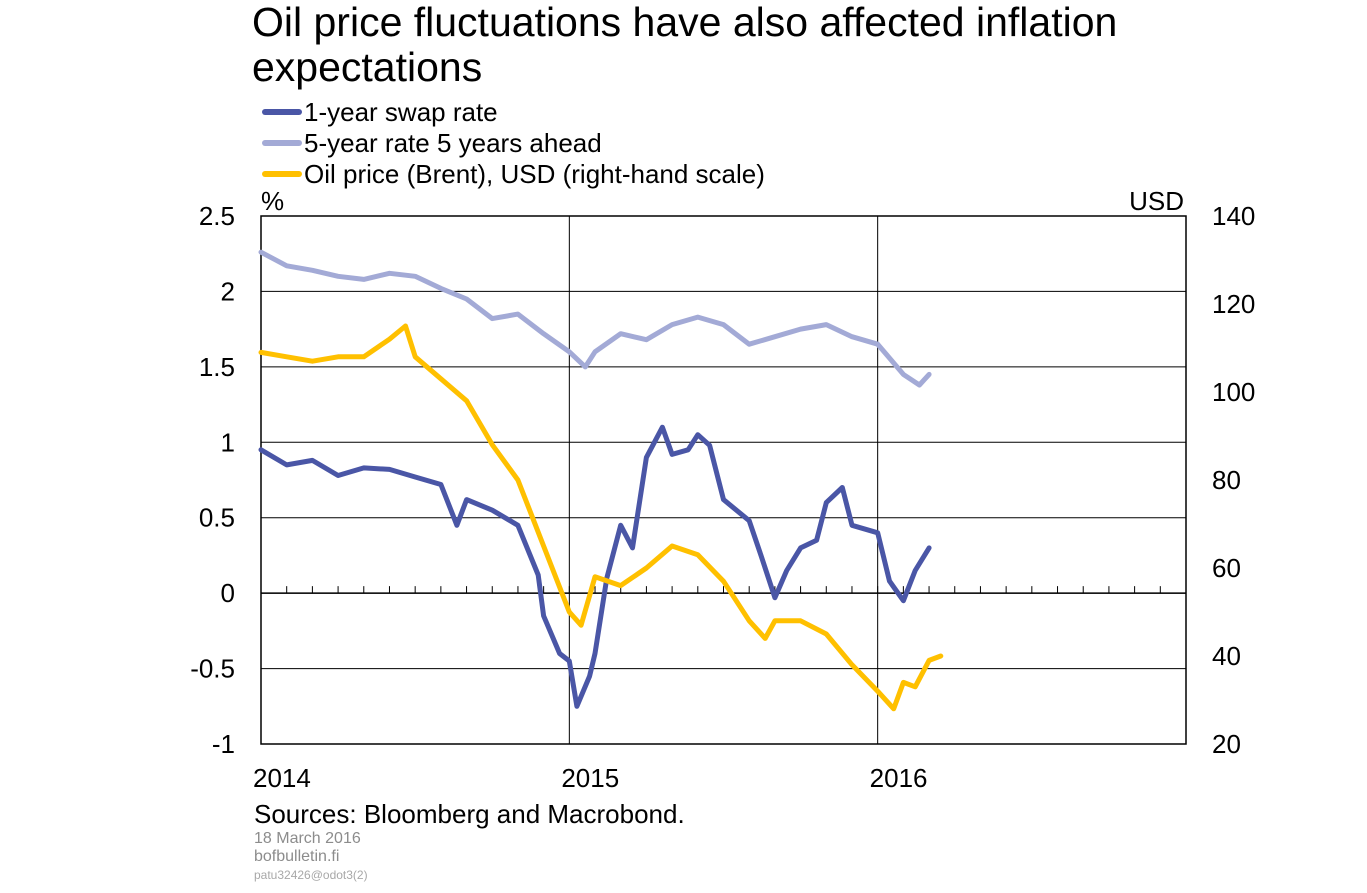 This screenshot has height=893, width=1367. What do you see at coordinates (1233, 216) in the screenshot?
I see `y-right-tick-label: 140` at bounding box center [1233, 216].